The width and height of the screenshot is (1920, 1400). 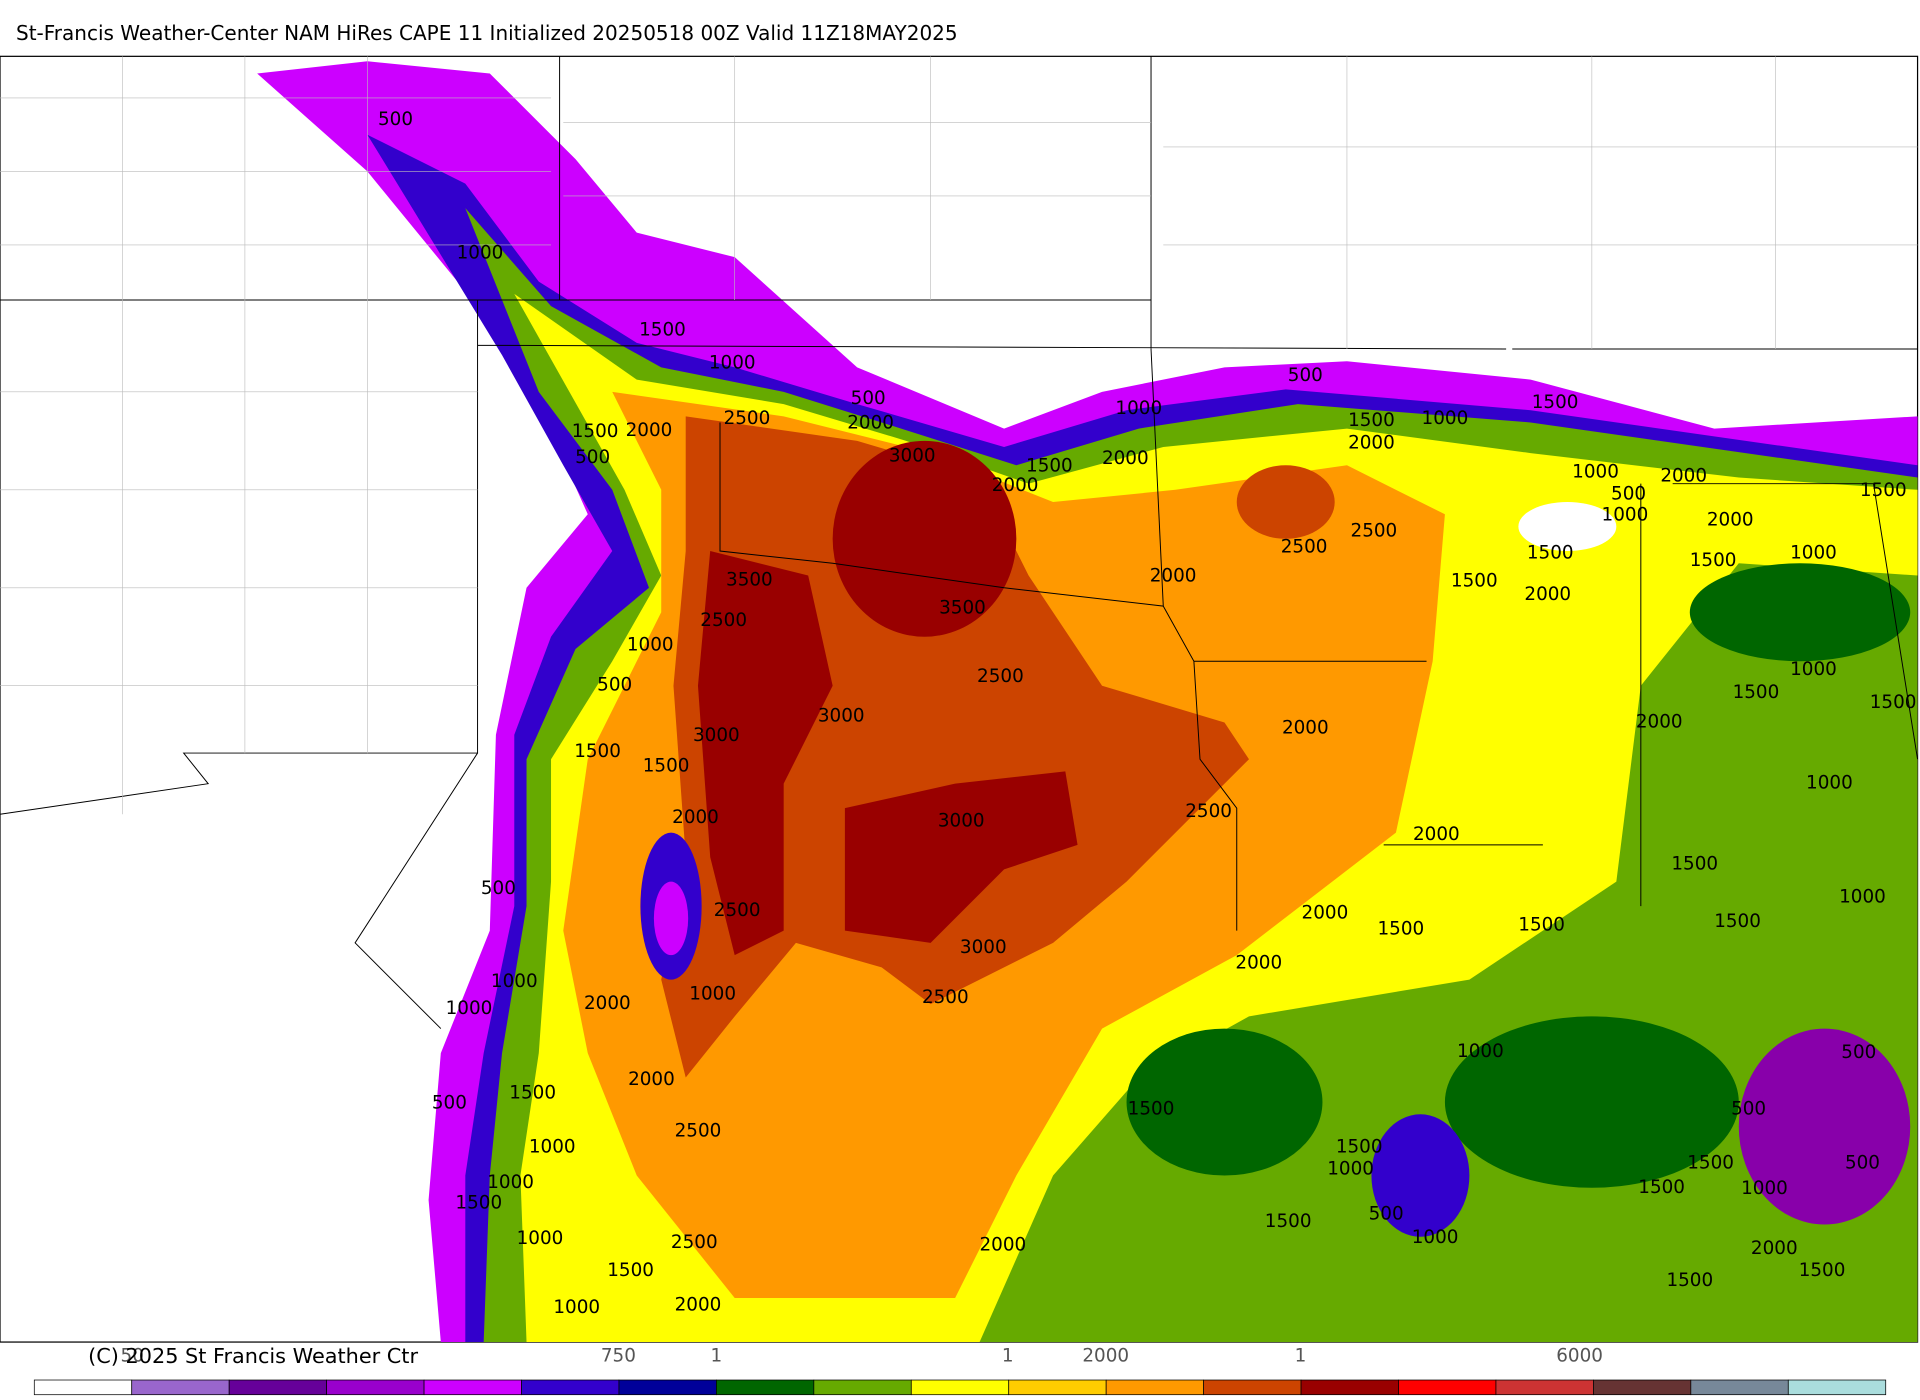 I want to click on colorbar: 50 750 1 1 2000 1 6000, so click(x=960, y=1371).